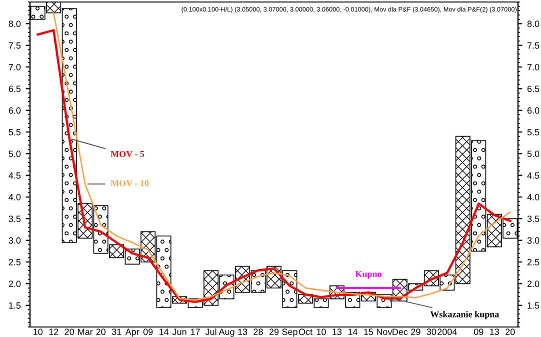 This screenshot has height=337, width=541. I want to click on y-tick-label: 5.5, so click(14, 132).